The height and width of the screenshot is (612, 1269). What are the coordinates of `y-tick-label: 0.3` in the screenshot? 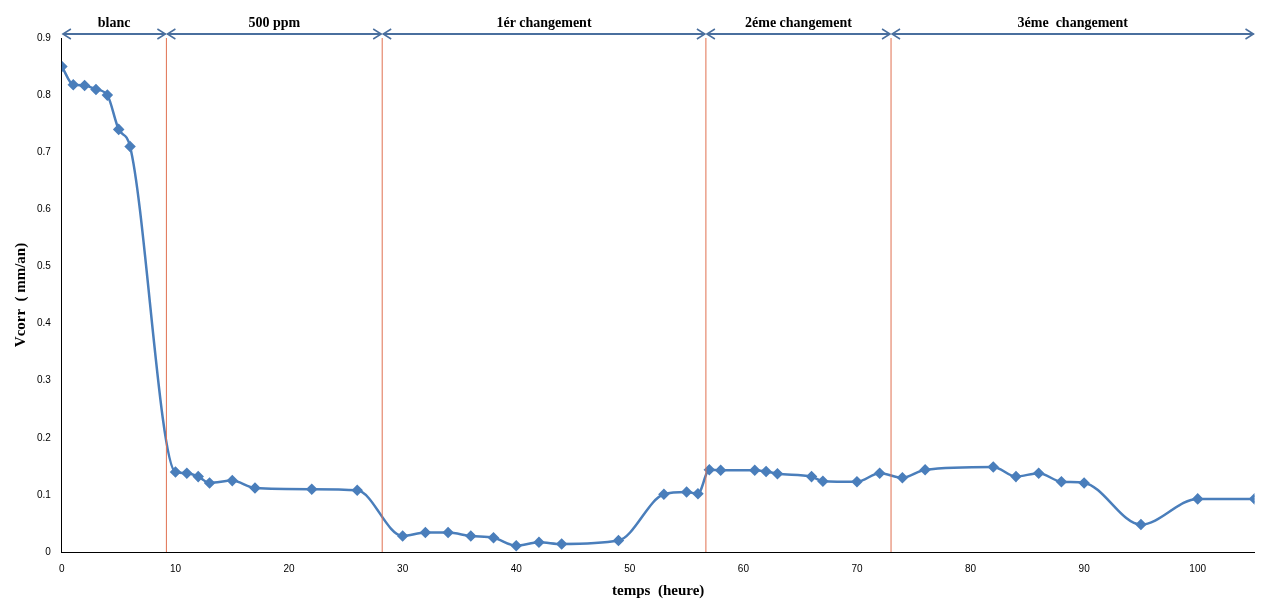 It's located at (44, 380).